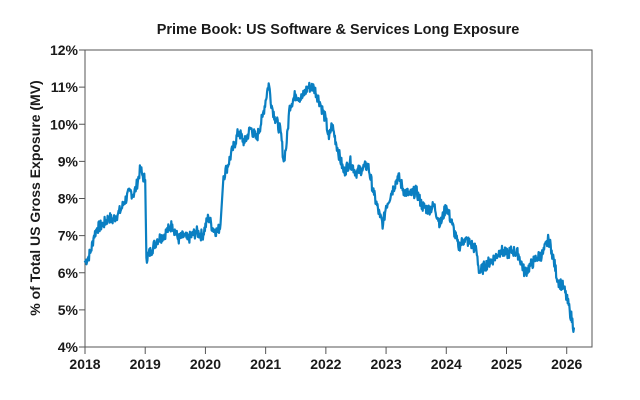 This screenshot has height=400, width=640. I want to click on x-tick-label: 2026, so click(566, 364).